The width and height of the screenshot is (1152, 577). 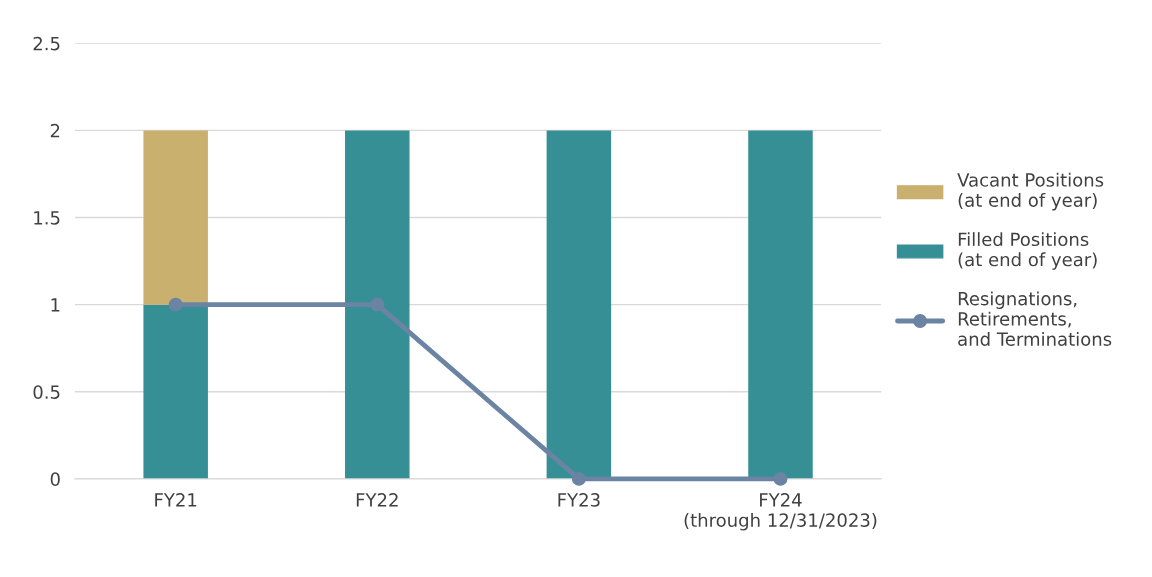 I want to click on x-tick-label: FY21, so click(x=176, y=500).